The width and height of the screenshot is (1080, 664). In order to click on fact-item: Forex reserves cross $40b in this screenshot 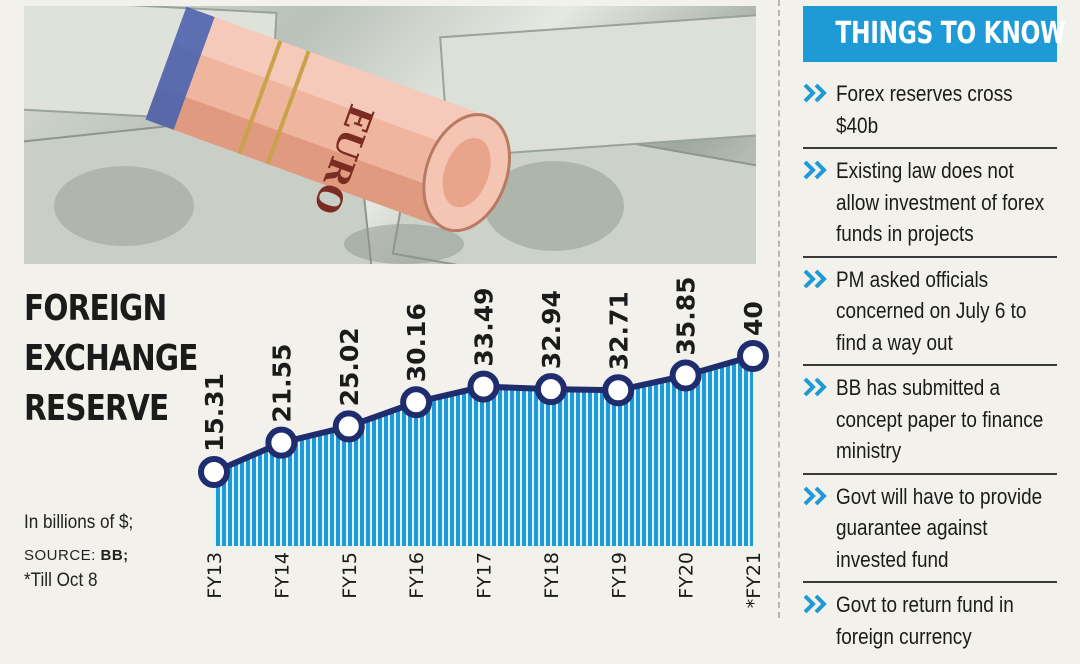, I will do `click(930, 113)`.